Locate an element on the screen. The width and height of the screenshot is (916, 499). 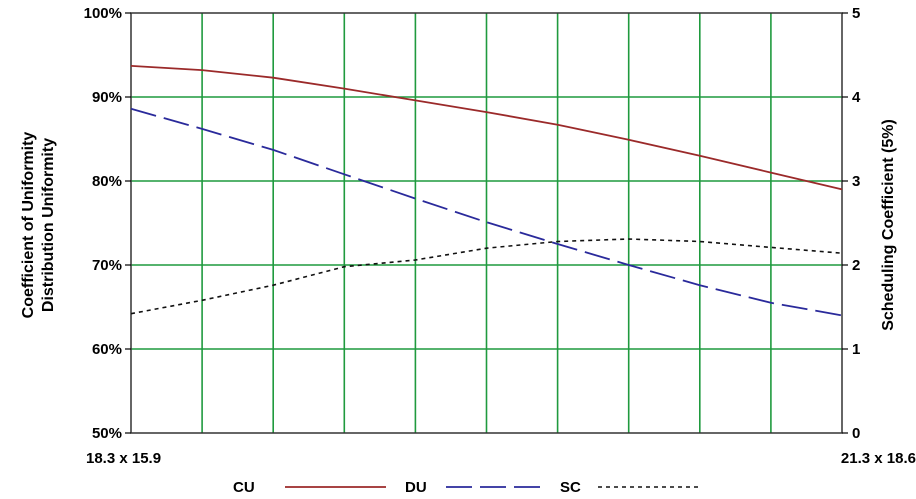
legend-label-du: DU is located at coordinates (416, 487).